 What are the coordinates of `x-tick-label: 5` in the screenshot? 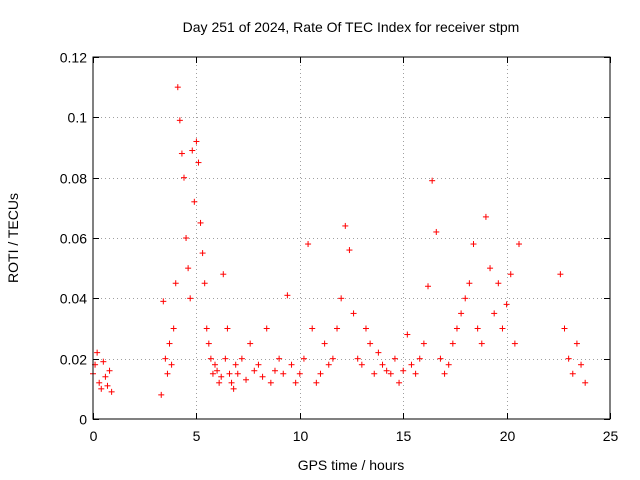 It's located at (197, 436).